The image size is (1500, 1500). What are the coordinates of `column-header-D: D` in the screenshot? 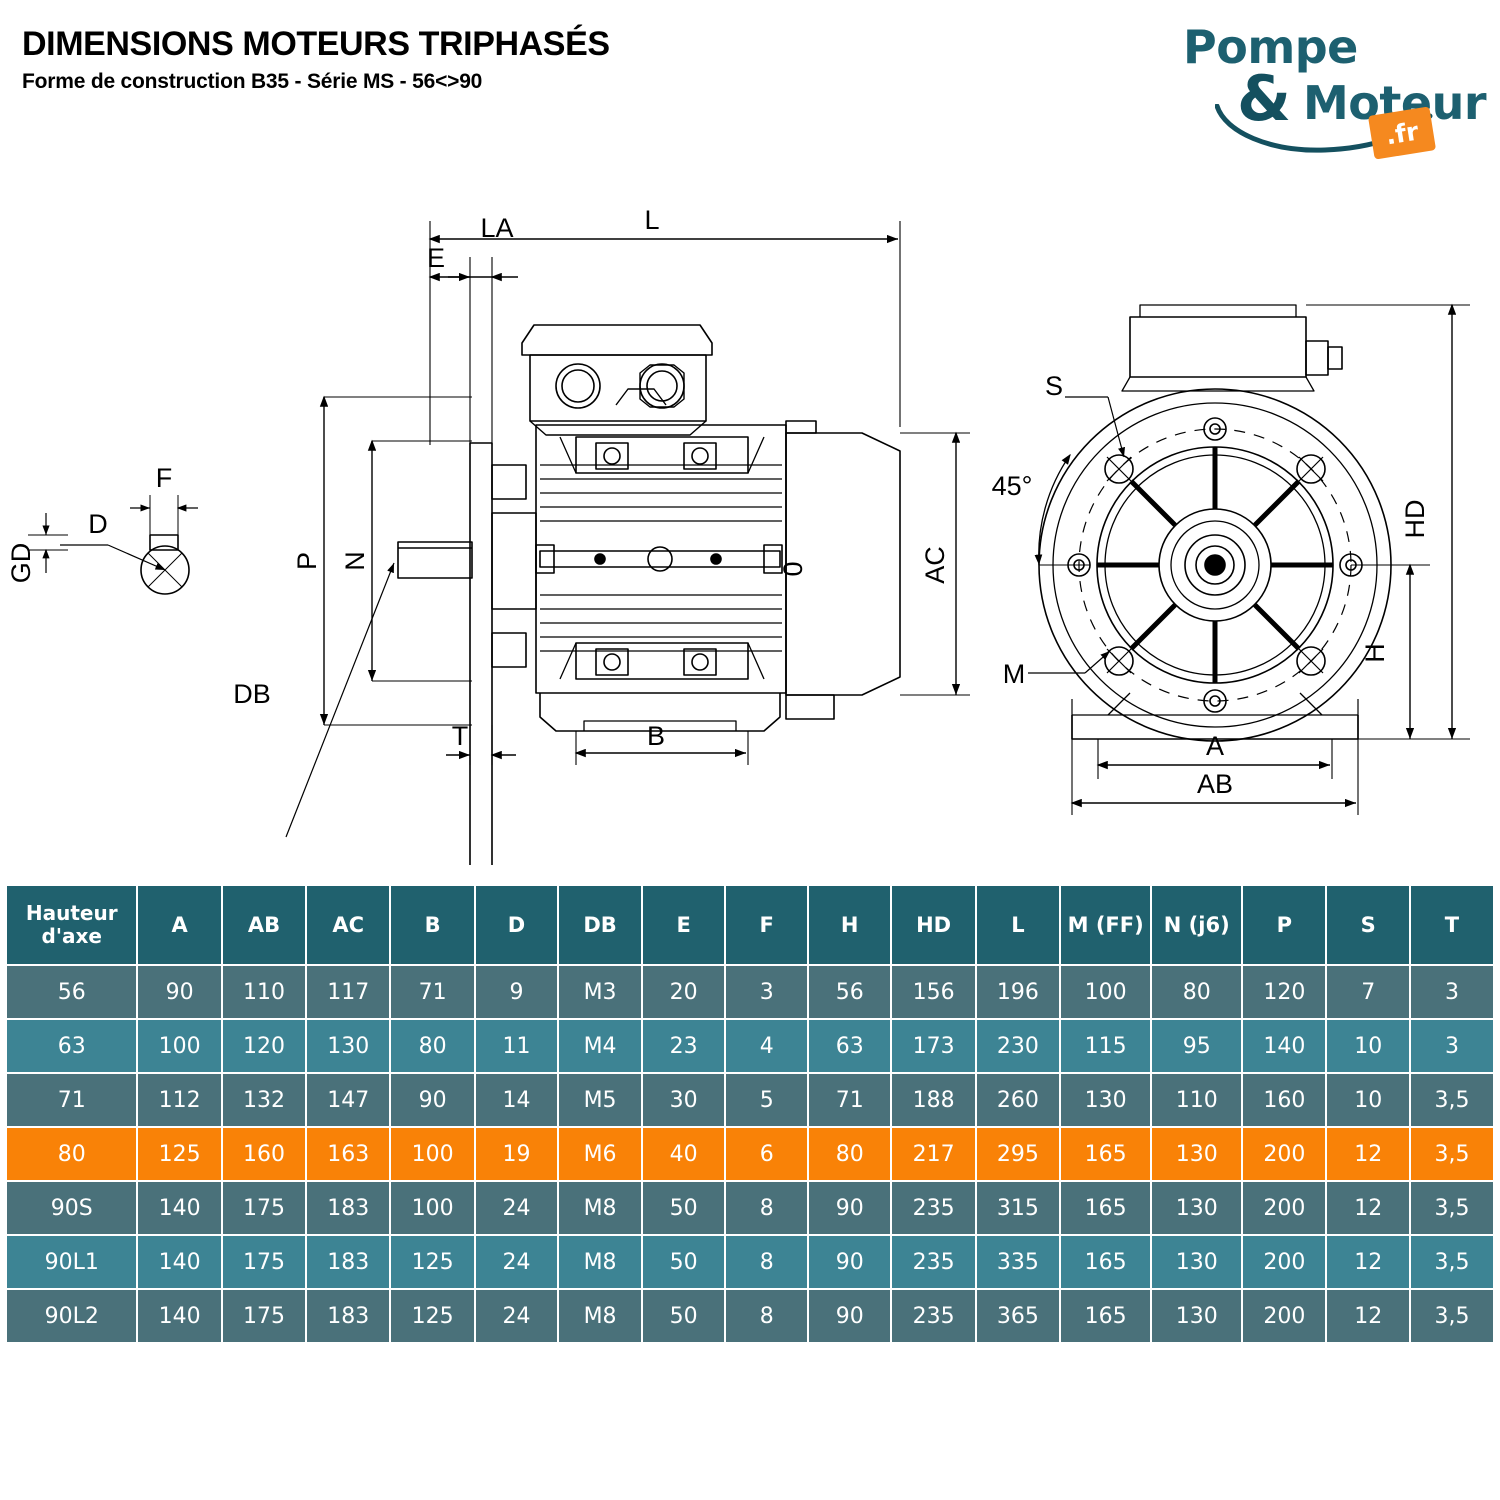 It's located at (516, 925).